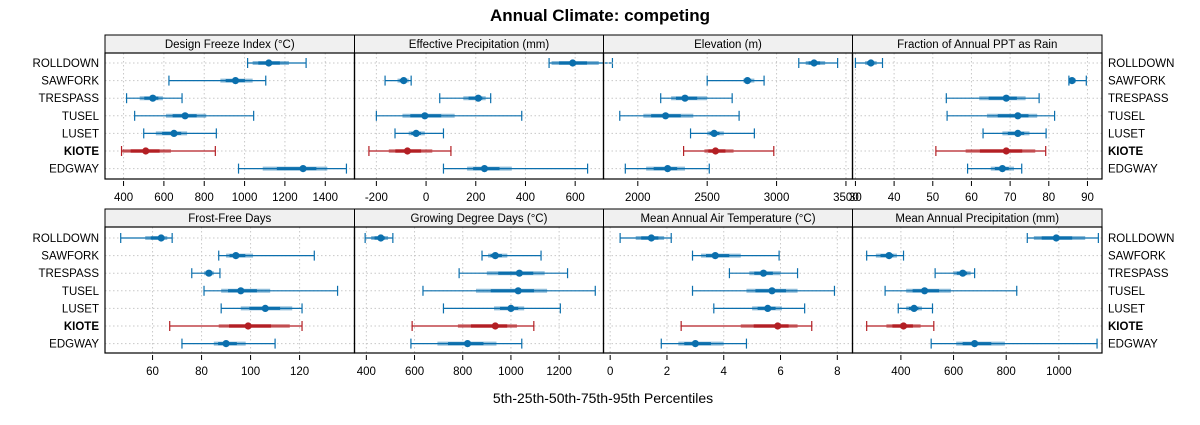 The height and width of the screenshot is (425, 1200). What do you see at coordinates (66, 64) in the screenshot?
I see `site-label-left: ROLLDOWN` at bounding box center [66, 64].